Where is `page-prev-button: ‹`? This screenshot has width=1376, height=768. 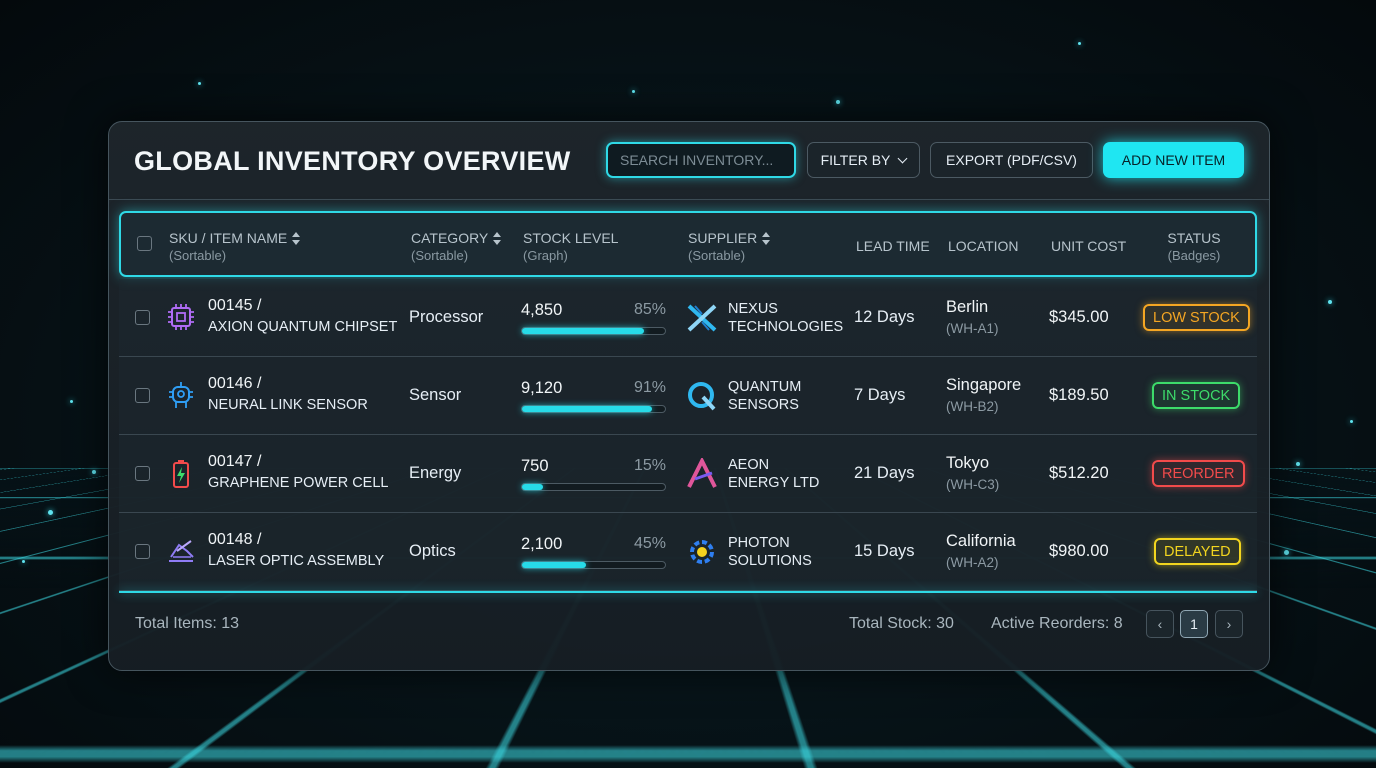
page-prev-button: ‹ is located at coordinates (1160, 624).